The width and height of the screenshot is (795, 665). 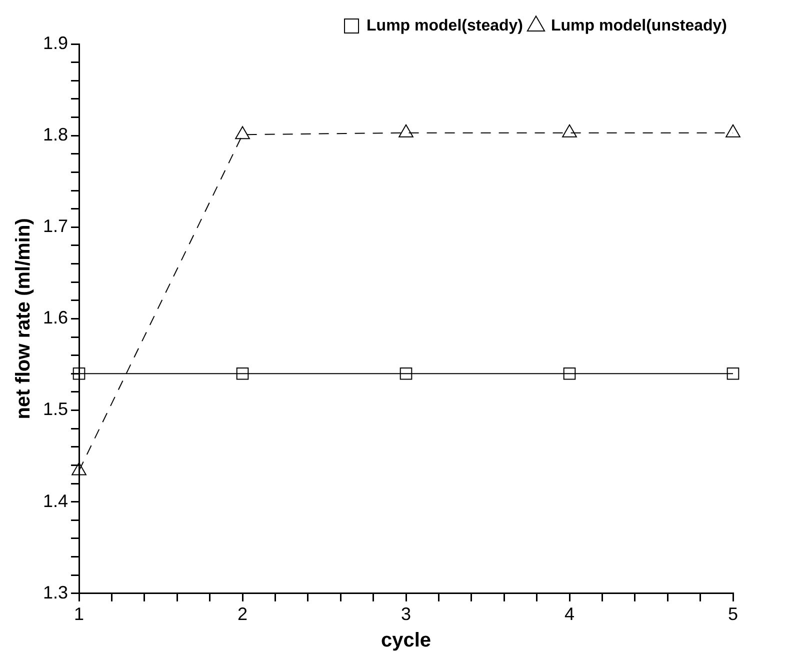 I want to click on x-tick-label: 1, so click(x=79, y=614).